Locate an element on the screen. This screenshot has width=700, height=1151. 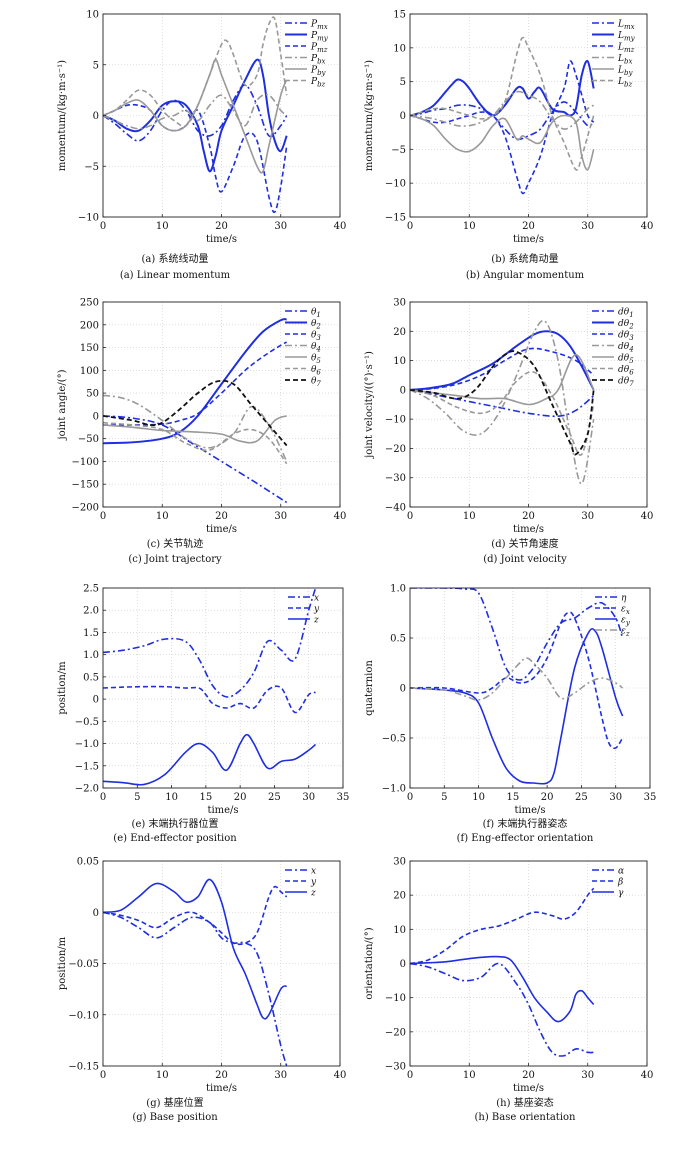
series-line-Pmx is located at coordinates (195, 113).